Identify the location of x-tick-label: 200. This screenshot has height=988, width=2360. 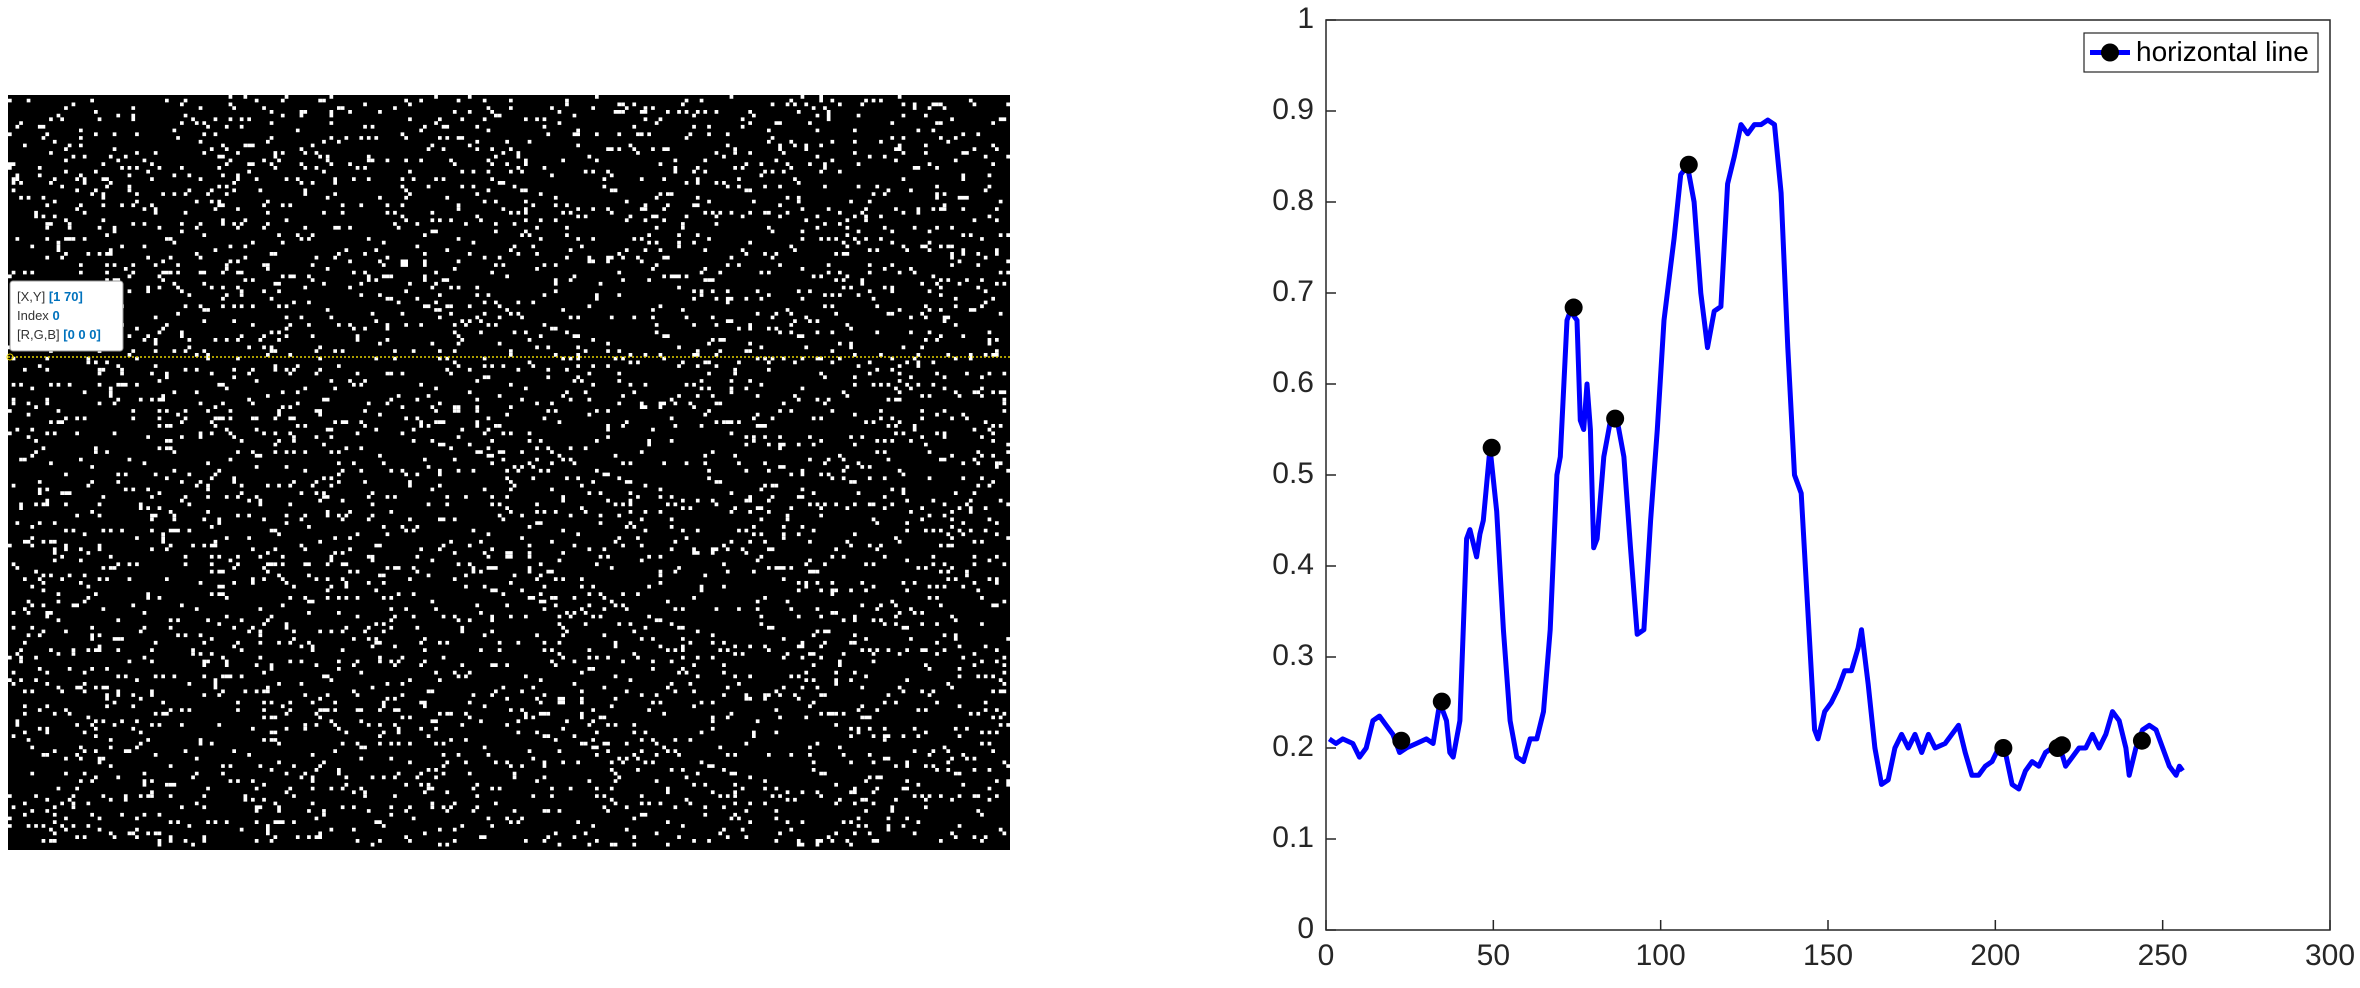
(1995, 955).